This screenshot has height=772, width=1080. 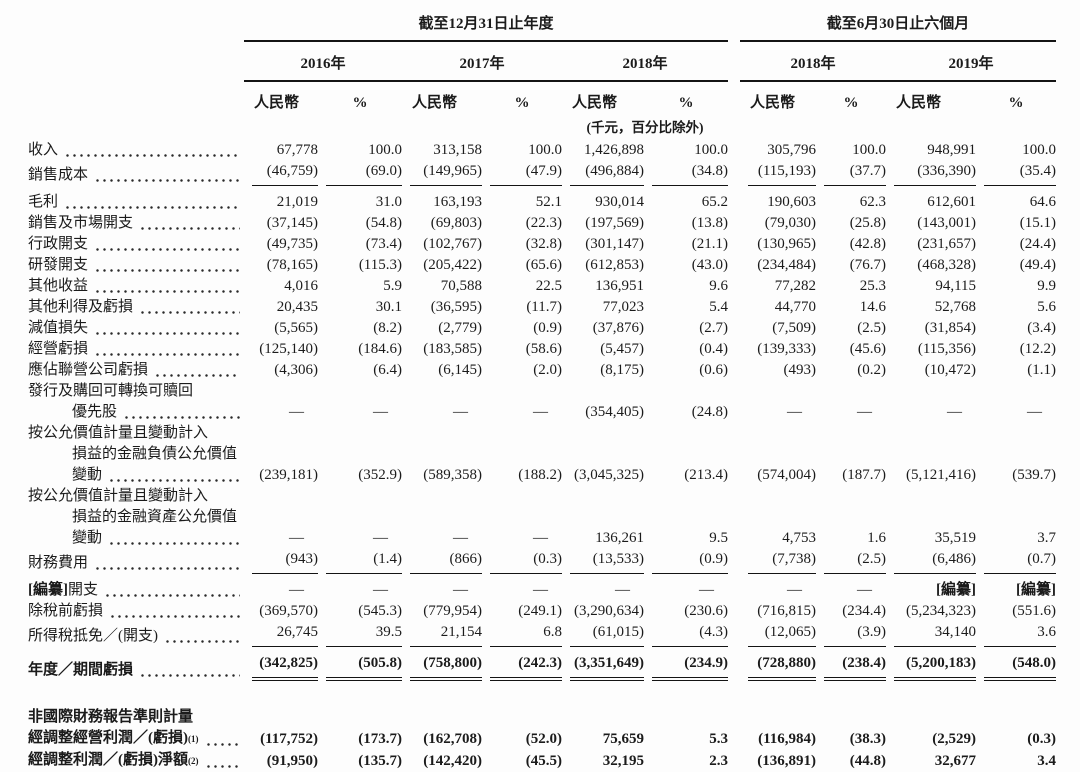 What do you see at coordinates (136, 664) in the screenshot?
I see `row-label: 年度／期間虧損` at bounding box center [136, 664].